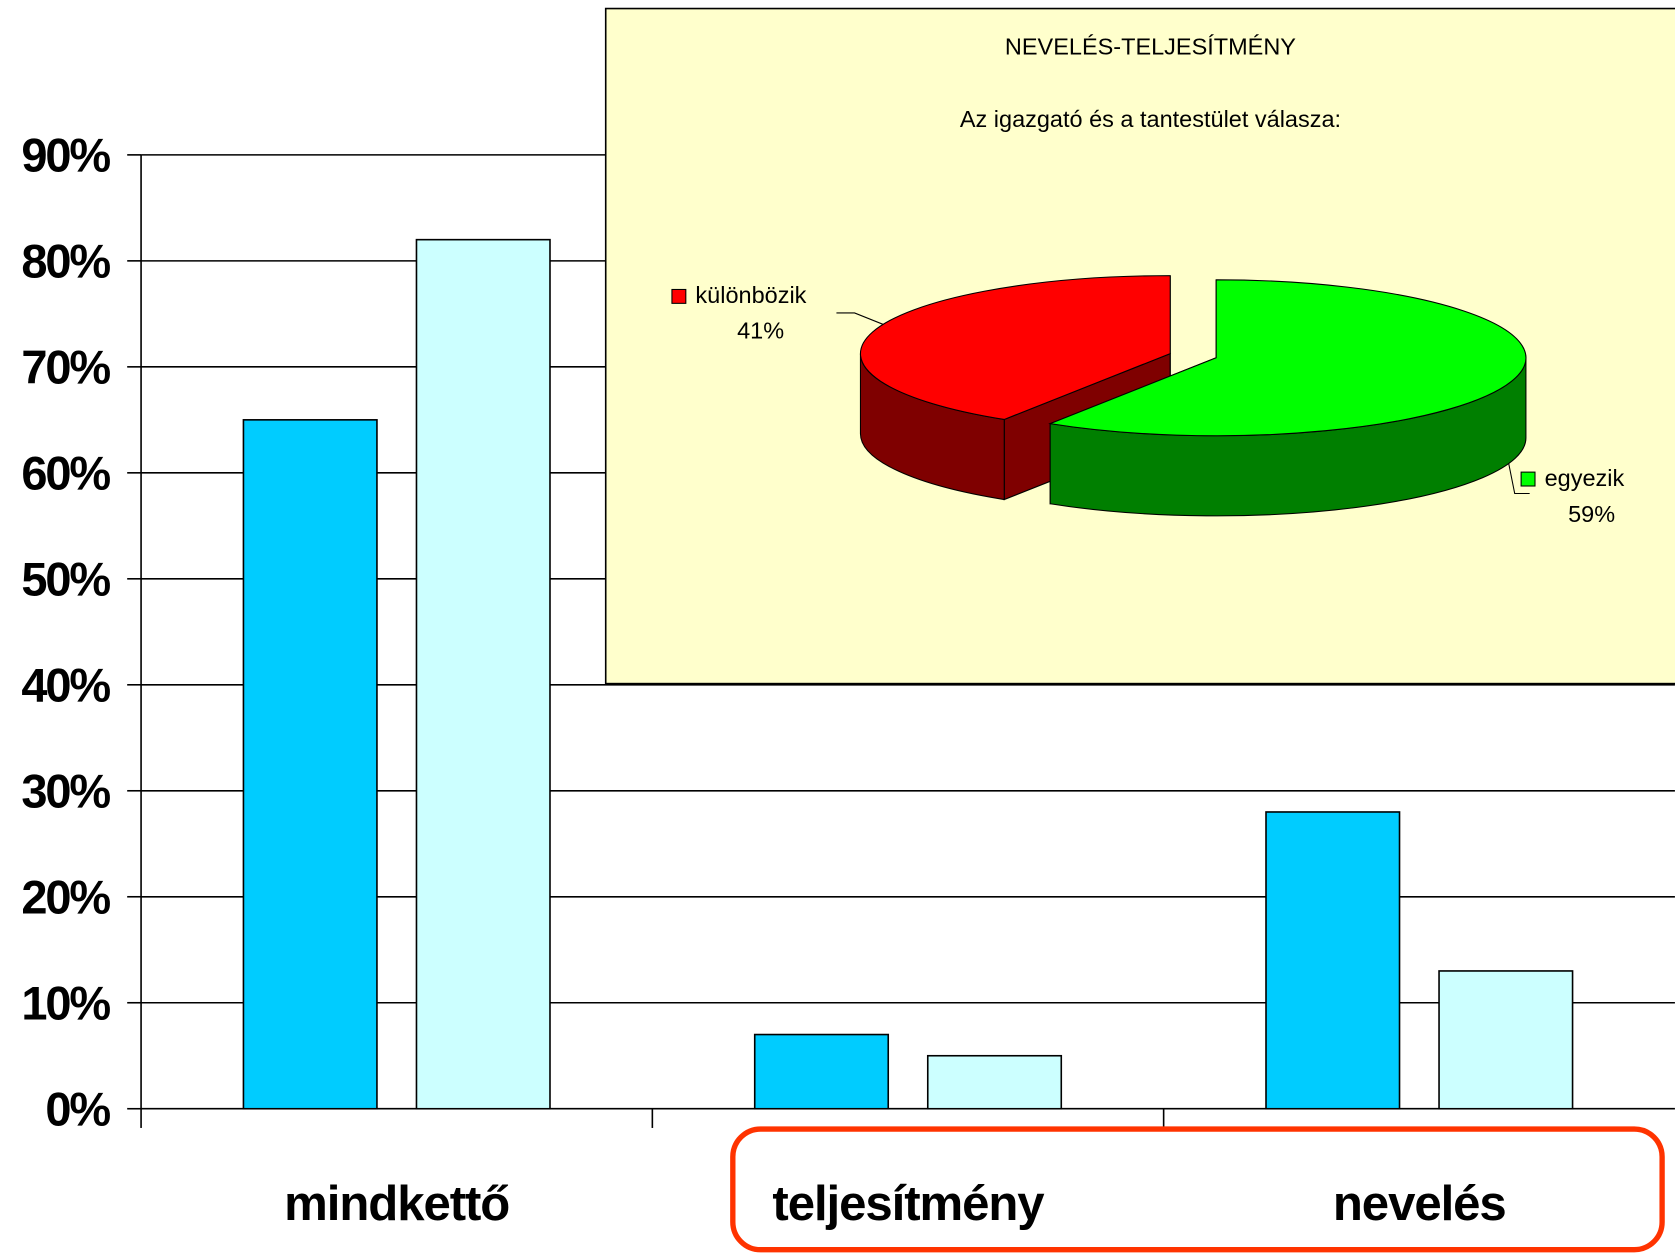 The width and height of the screenshot is (1675, 1254). What do you see at coordinates (65, 367) in the screenshot?
I see `y-tick-label: 70%` at bounding box center [65, 367].